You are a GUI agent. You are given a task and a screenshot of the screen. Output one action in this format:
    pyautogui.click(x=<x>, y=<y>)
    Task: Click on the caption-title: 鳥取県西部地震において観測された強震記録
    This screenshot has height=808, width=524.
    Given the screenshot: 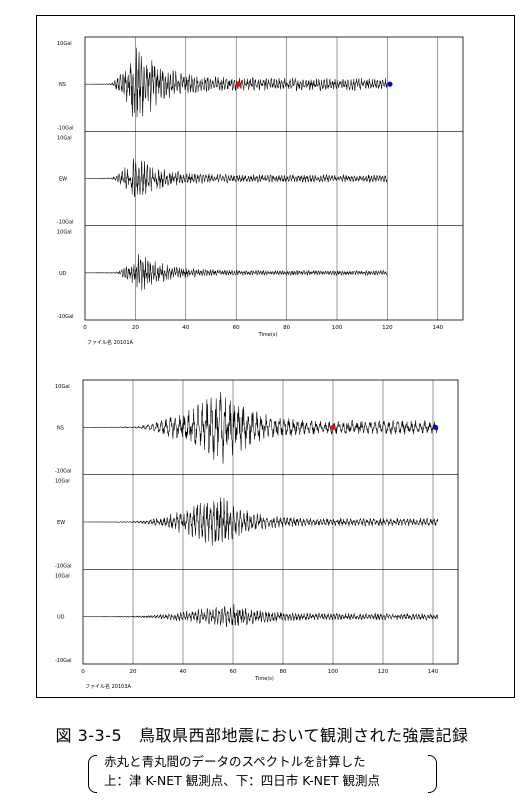 What is the action you would take?
    pyautogui.click(x=303, y=735)
    